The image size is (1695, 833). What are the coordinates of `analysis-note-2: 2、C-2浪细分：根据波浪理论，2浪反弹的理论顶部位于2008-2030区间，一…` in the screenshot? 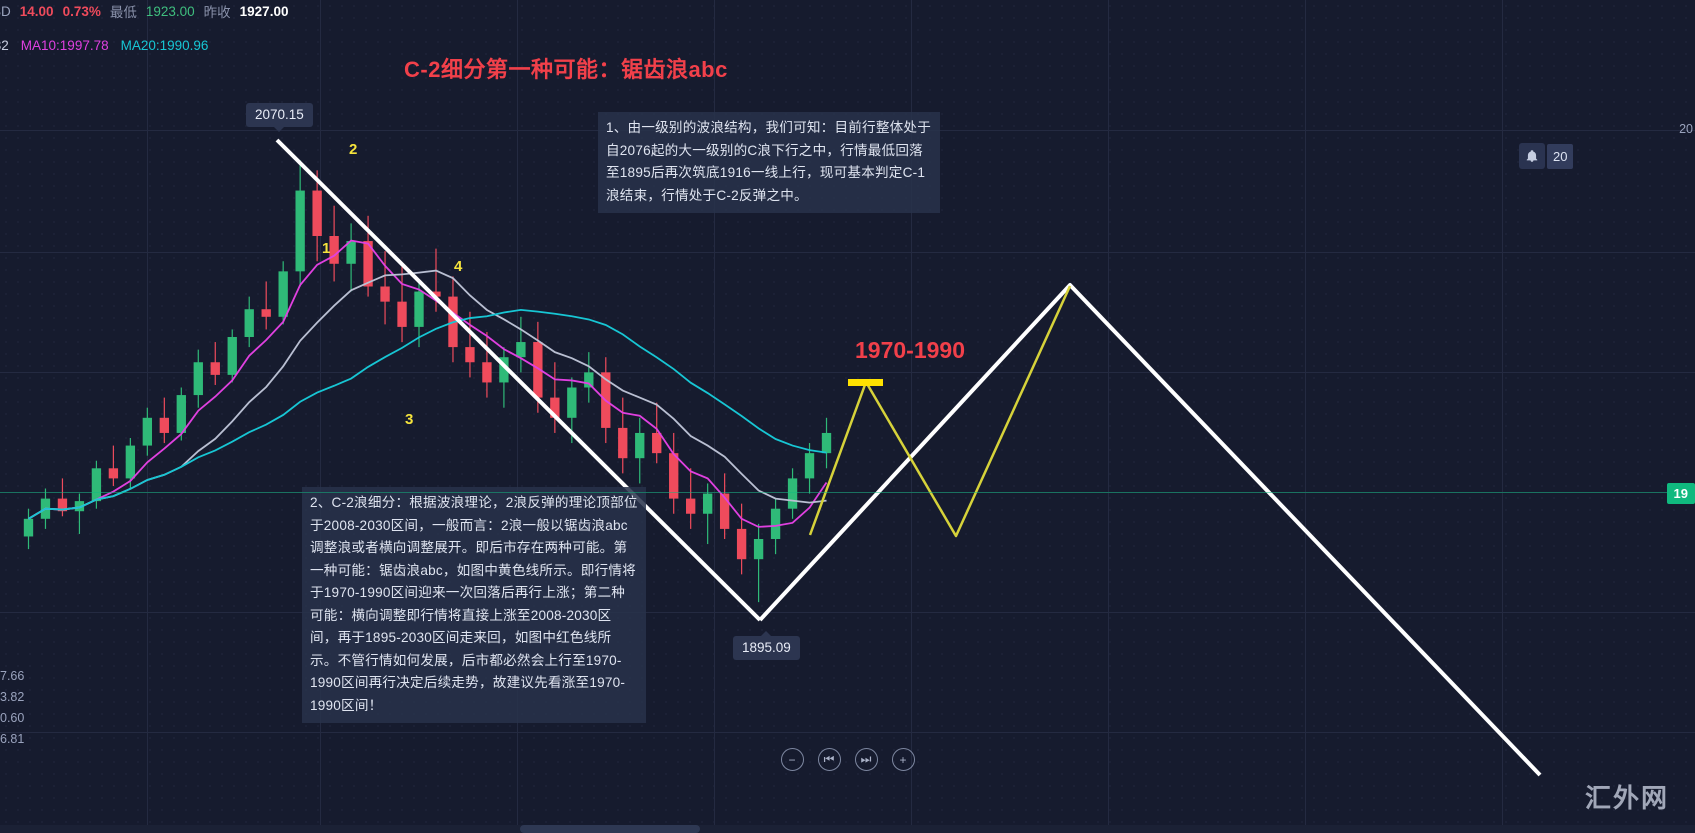 It's located at (474, 605).